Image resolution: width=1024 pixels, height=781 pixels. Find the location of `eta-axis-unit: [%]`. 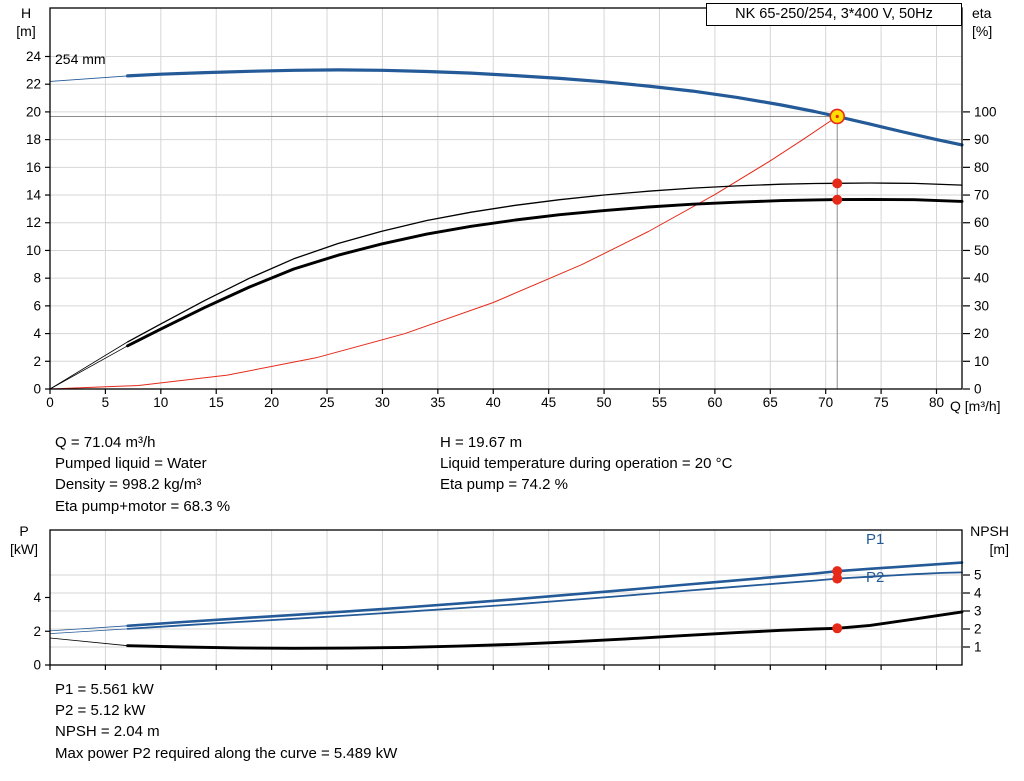

eta-axis-unit: [%] is located at coordinates (982, 31).